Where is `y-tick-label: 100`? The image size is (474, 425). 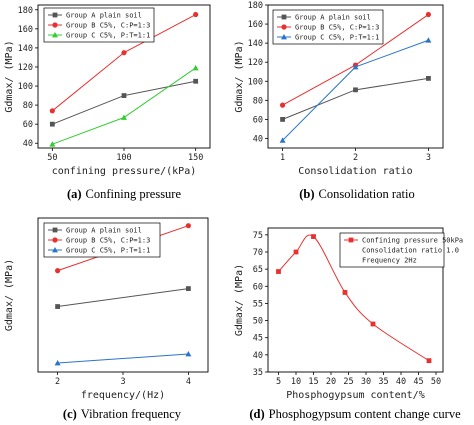 y-tick-label: 100 is located at coordinates (255, 82).